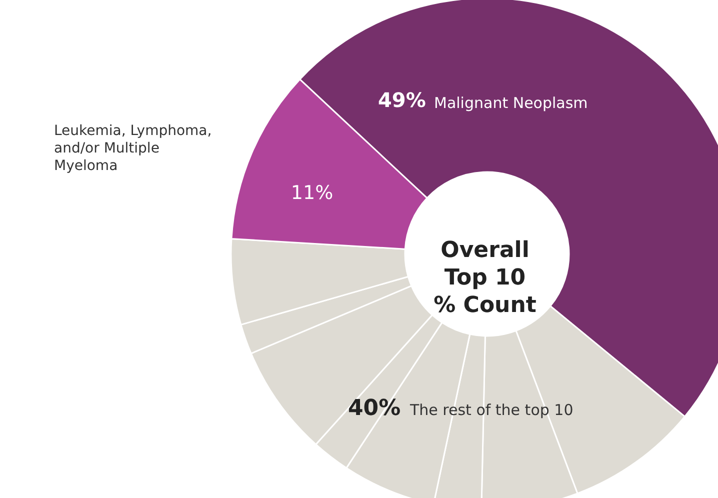 This screenshot has width=718, height=498. What do you see at coordinates (461, 408) in the screenshot?
I see `text: 40% The rest of the top 10` at bounding box center [461, 408].